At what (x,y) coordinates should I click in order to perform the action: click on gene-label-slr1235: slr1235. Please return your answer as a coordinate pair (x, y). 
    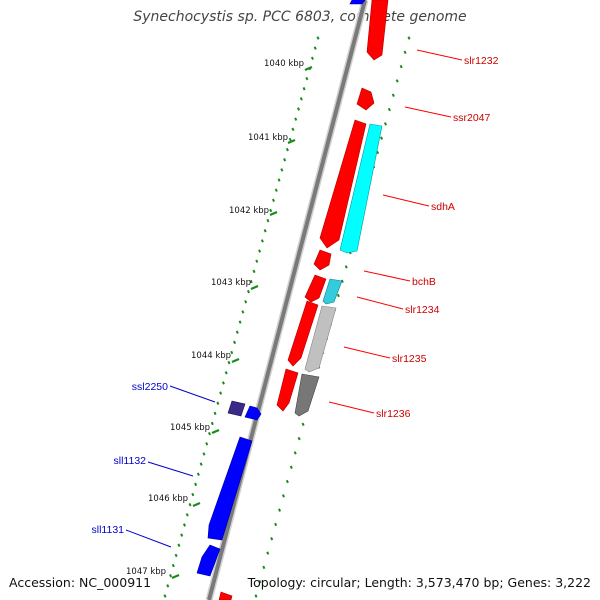
    Looking at the image, I should click on (409, 359).